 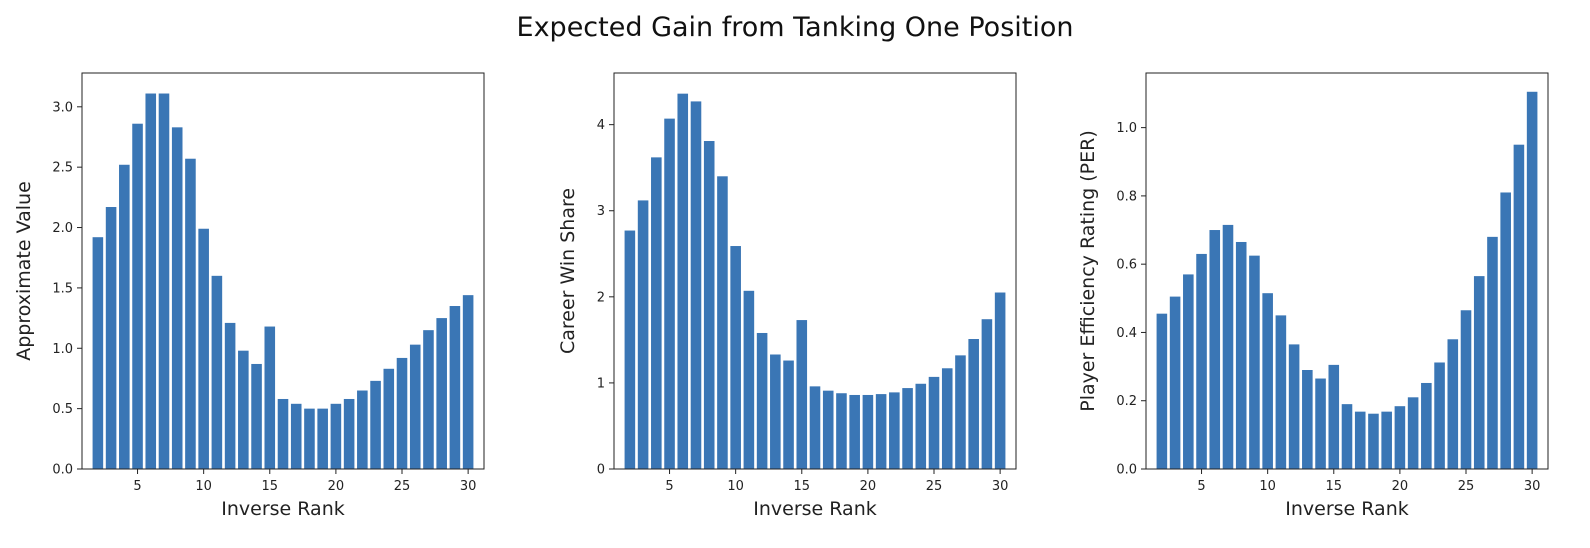 What do you see at coordinates (62, 107) in the screenshot?
I see `y-tick-label: 3.0` at bounding box center [62, 107].